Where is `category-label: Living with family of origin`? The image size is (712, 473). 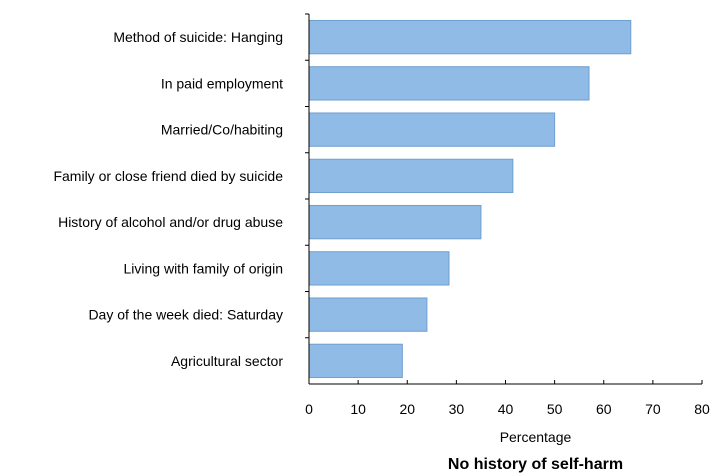 category-label: Living with family of origin is located at coordinates (203, 268).